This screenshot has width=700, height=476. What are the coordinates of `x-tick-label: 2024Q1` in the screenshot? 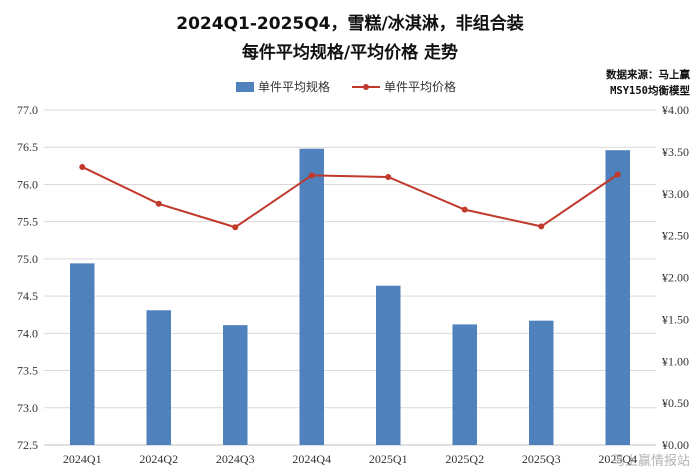 It's located at (82, 459).